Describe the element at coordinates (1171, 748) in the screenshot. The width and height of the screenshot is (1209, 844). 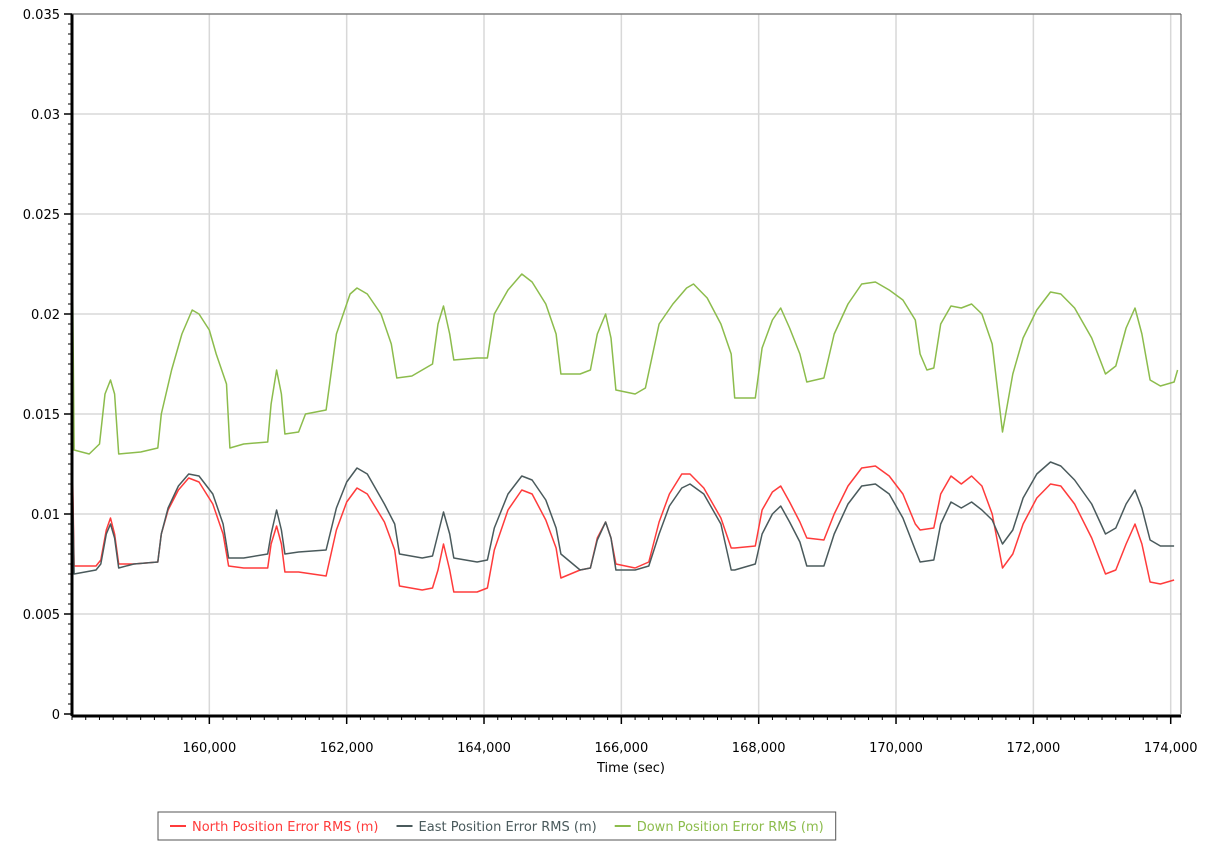
I see `x-tick-label: 174,000` at that location.